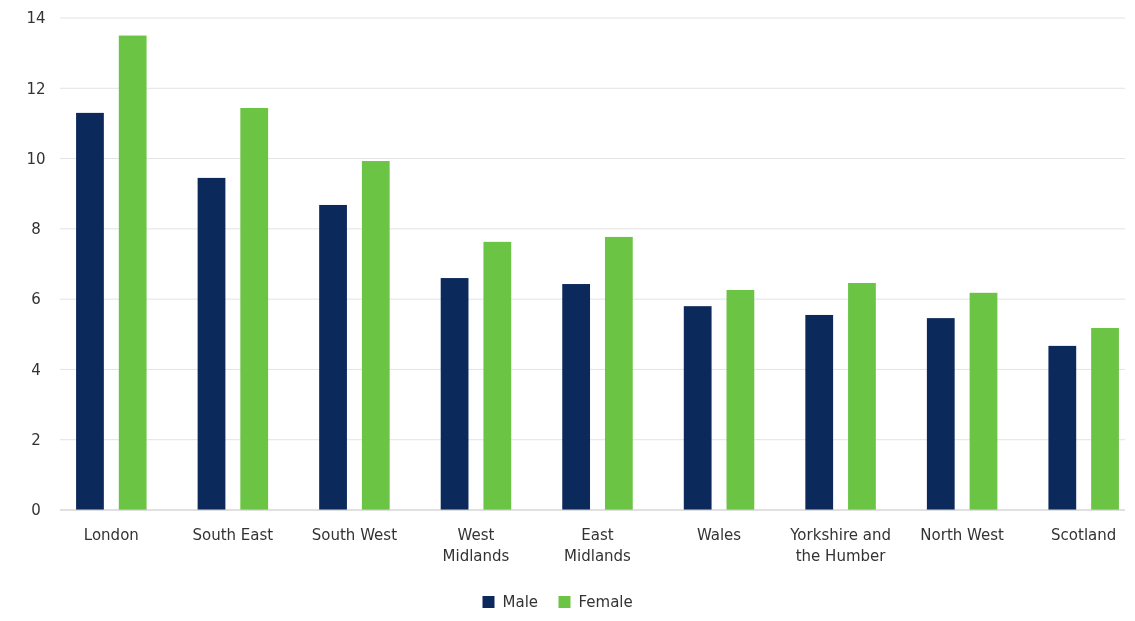 Image resolution: width=1135 pixels, height=621 pixels. What do you see at coordinates (354, 535) in the screenshot?
I see `x-tick-label: South West` at bounding box center [354, 535].